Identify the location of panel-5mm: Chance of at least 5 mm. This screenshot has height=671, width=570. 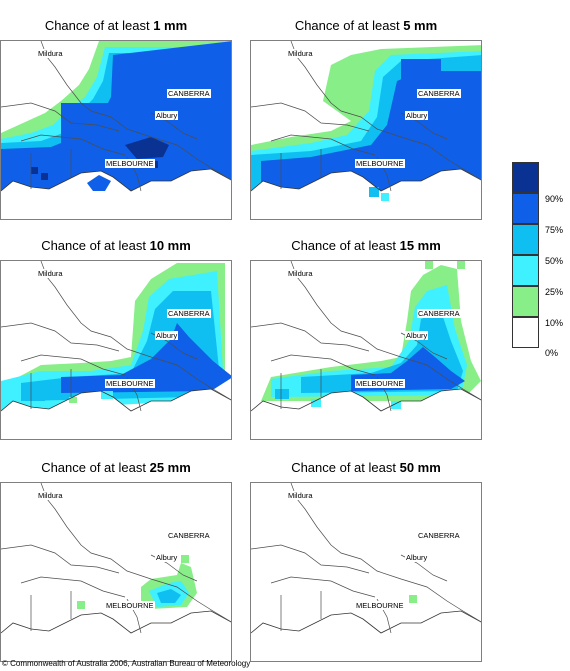
(366, 119).